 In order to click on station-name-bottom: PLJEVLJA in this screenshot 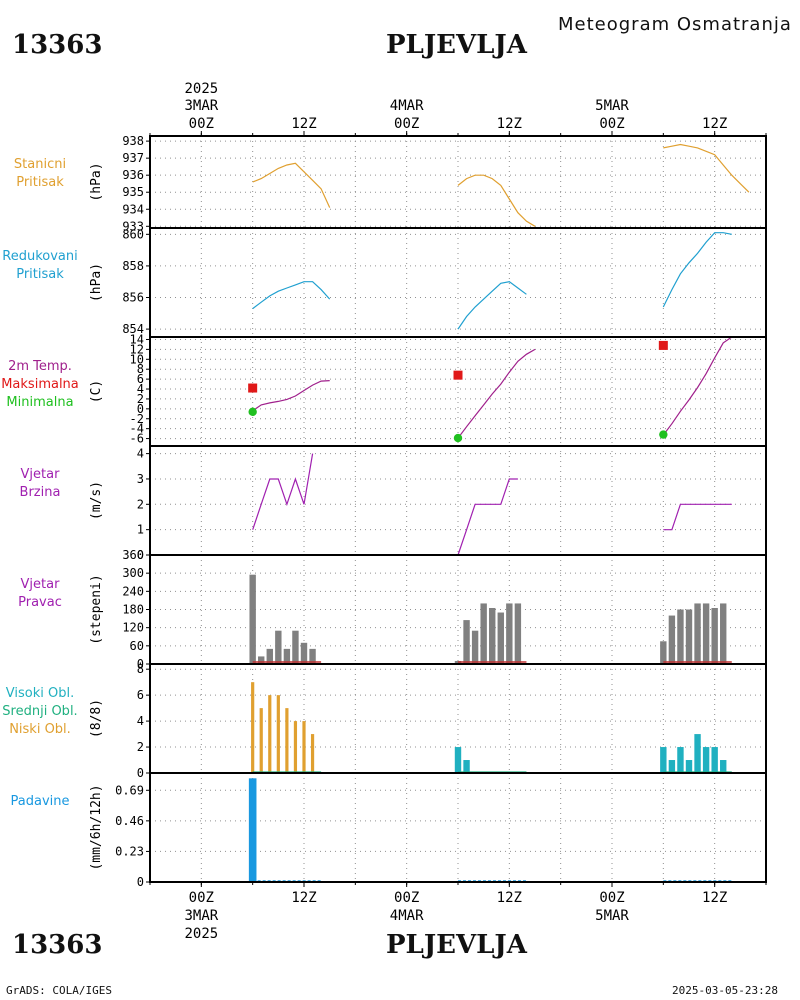, I will do `click(456, 945)`.